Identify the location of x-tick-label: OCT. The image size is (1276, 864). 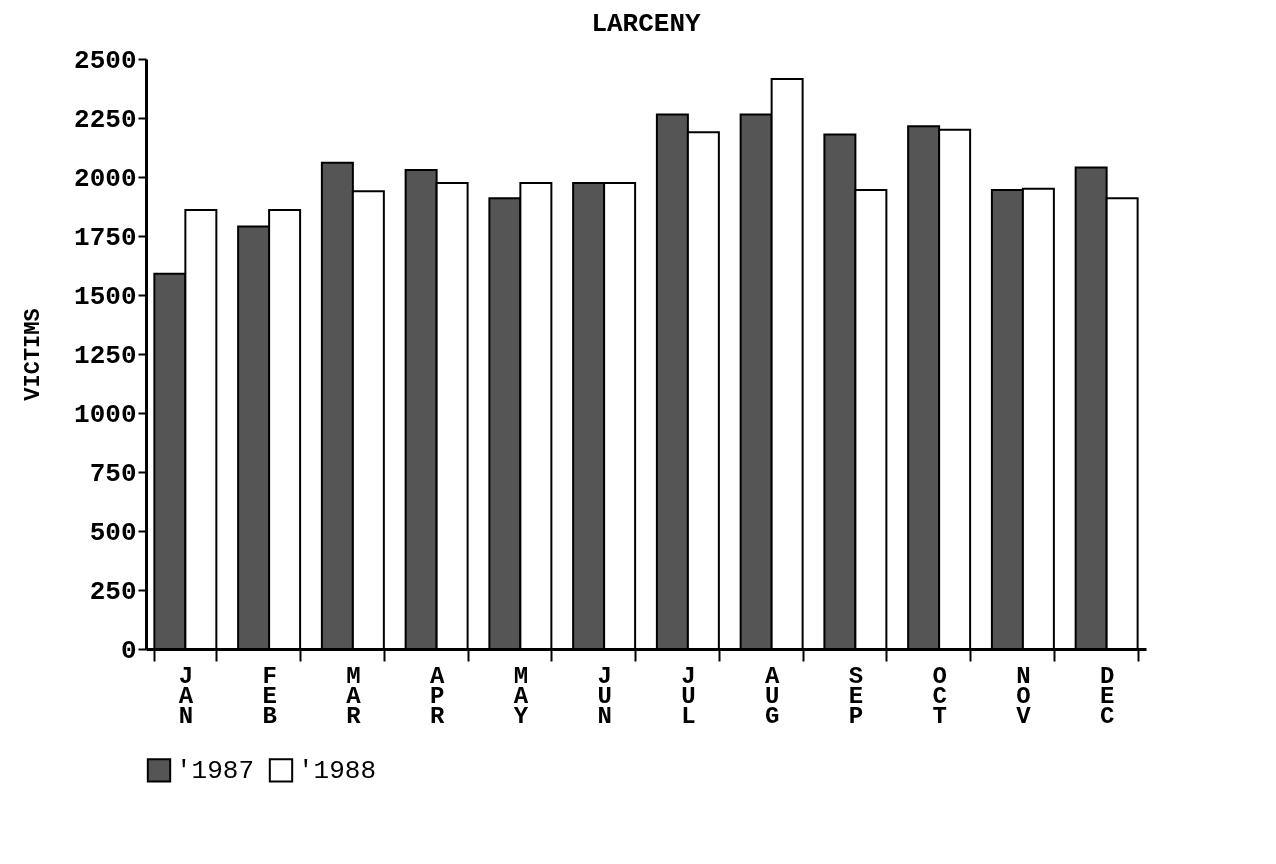
(939, 696).